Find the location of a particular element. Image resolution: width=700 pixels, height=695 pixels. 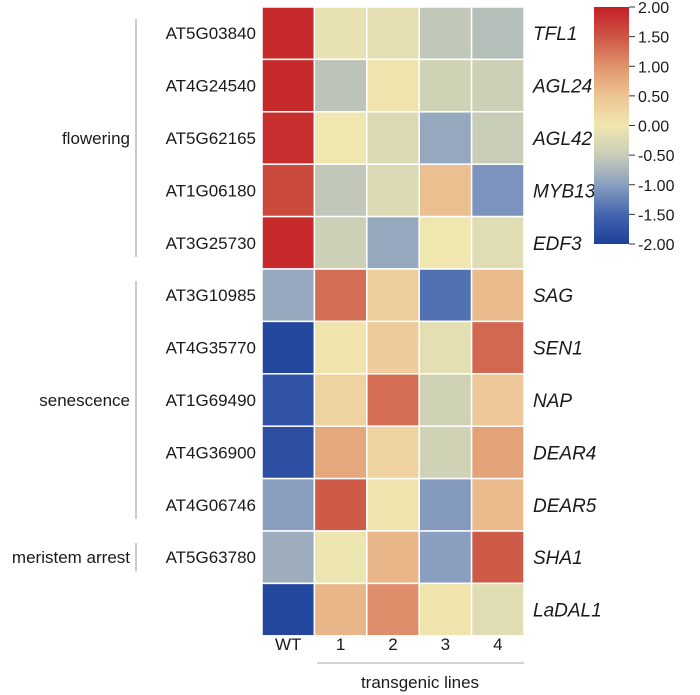

gene-label: MYB13 is located at coordinates (564, 191).